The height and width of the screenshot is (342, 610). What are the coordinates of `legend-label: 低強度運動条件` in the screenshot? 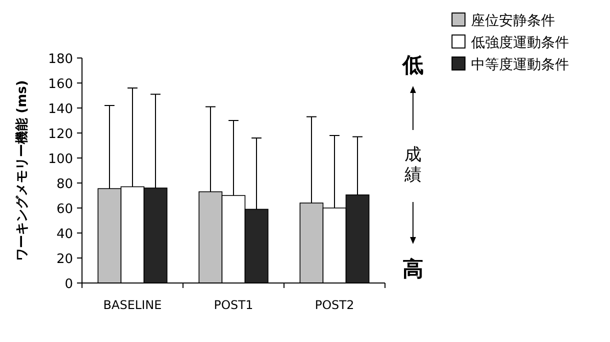 It's located at (520, 43).